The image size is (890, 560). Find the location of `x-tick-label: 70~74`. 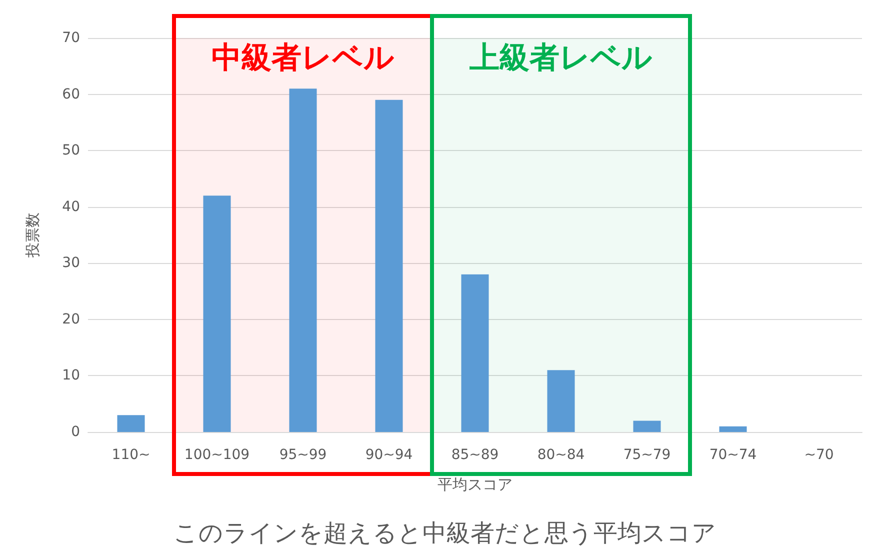

x-tick-label: 70~74 is located at coordinates (733, 455).